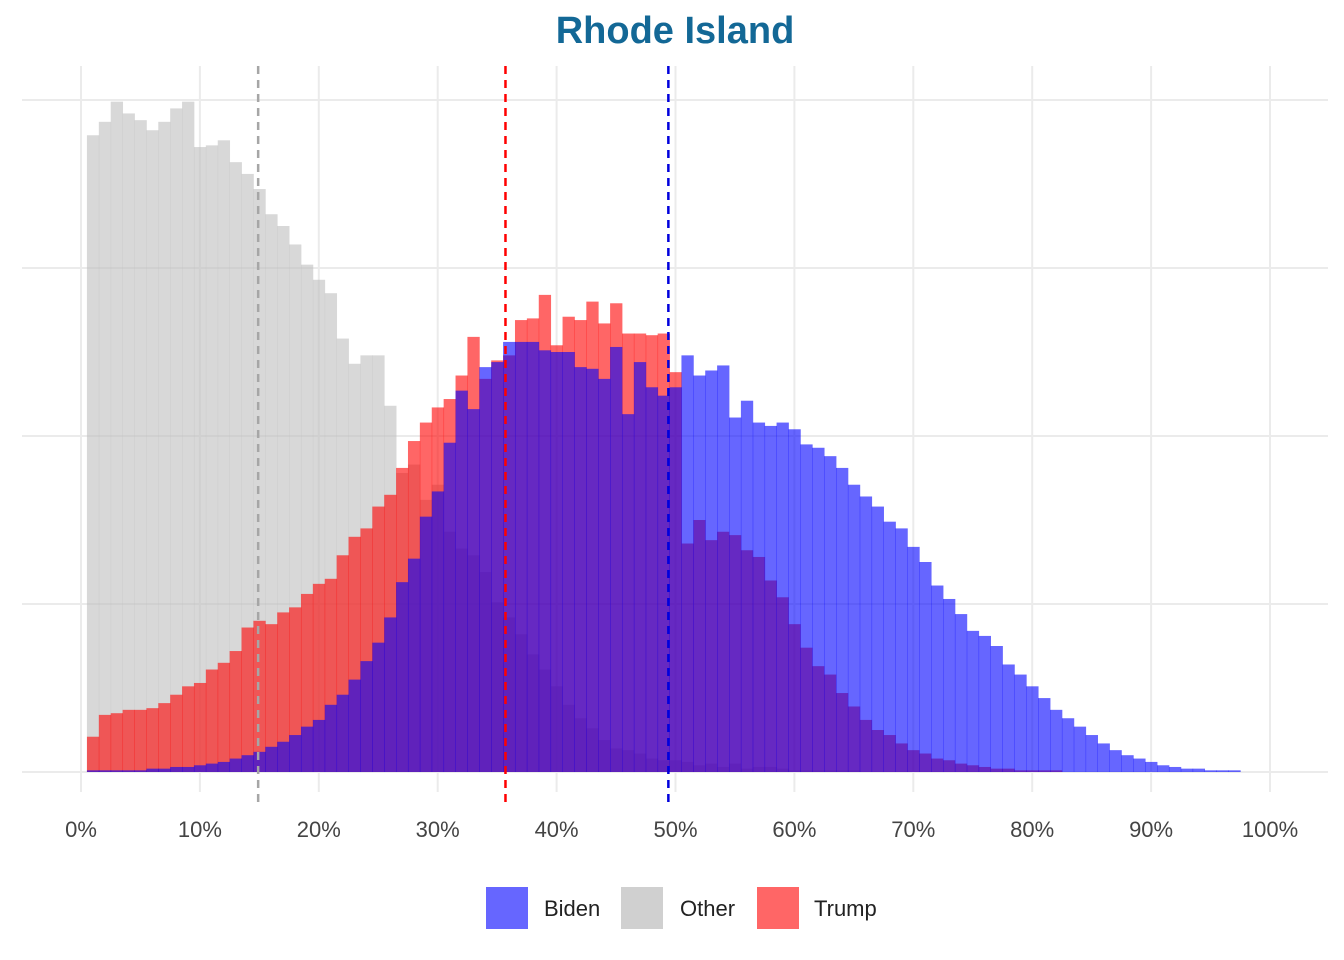 The image size is (1344, 960). I want to click on legend: Biden Other Trump, so click(681, 908).